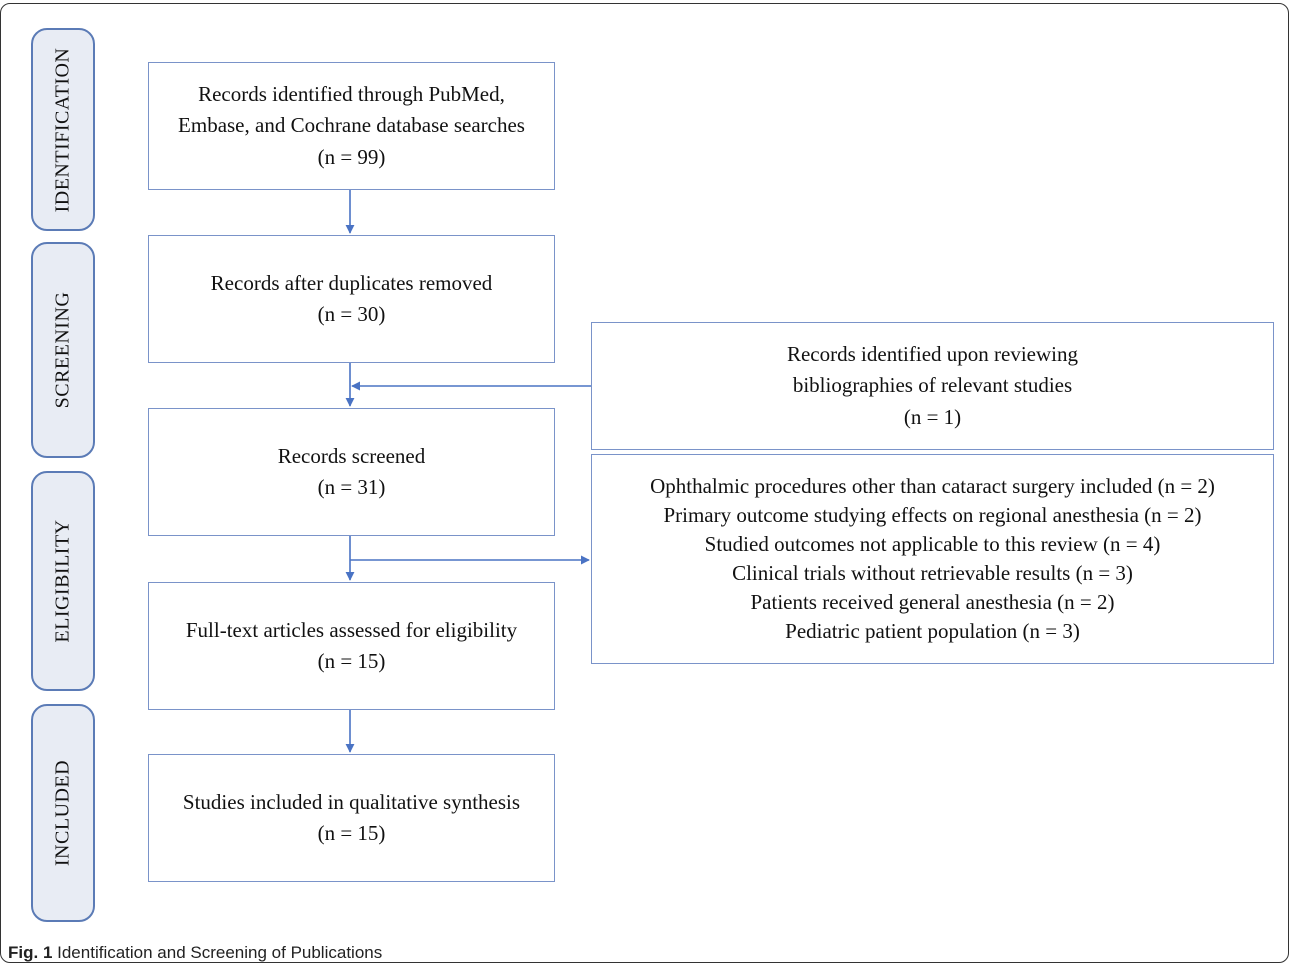 The width and height of the screenshot is (1292, 969). I want to click on box-duplicates-removed-line-1: Records after duplicates removed, so click(351, 282).